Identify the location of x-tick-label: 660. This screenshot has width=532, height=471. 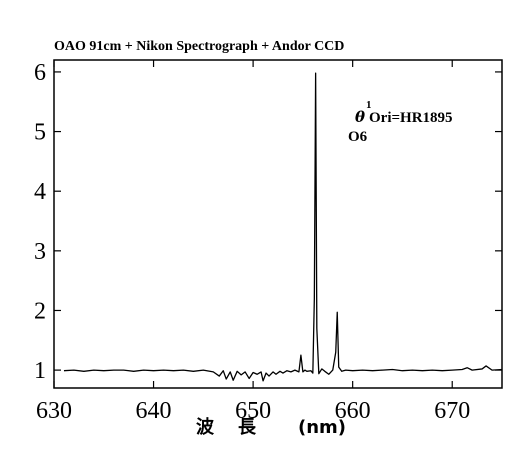
(353, 411).